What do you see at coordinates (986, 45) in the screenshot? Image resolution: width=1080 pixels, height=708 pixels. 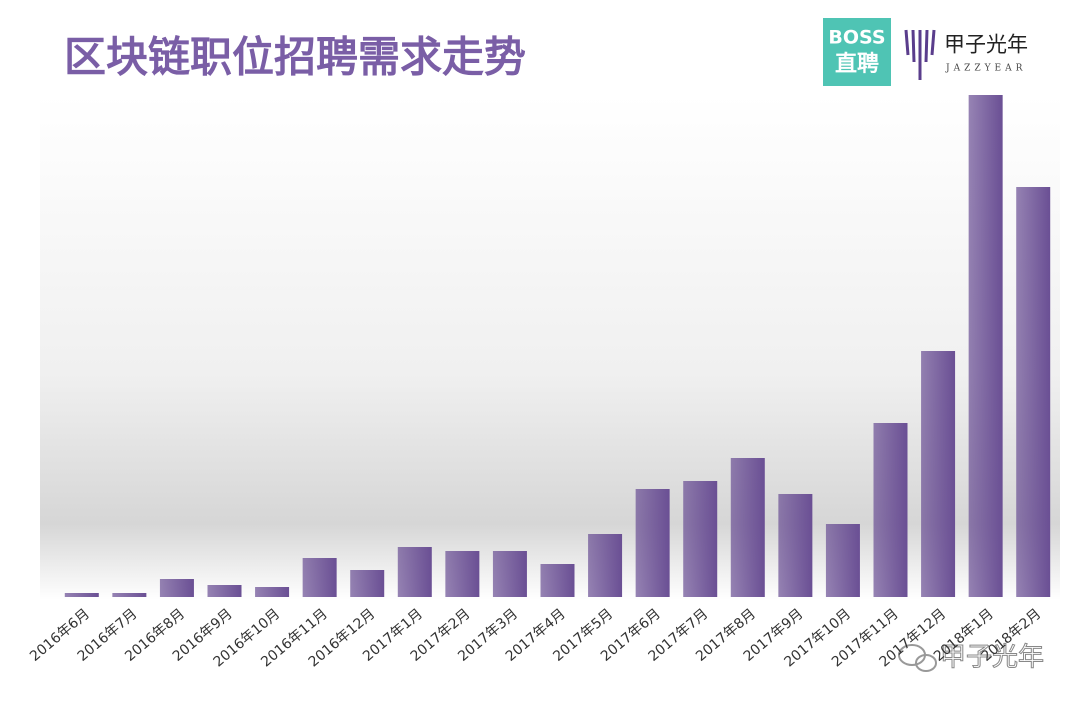 I see `jazzyear-logo-text: 甲子光年` at bounding box center [986, 45].